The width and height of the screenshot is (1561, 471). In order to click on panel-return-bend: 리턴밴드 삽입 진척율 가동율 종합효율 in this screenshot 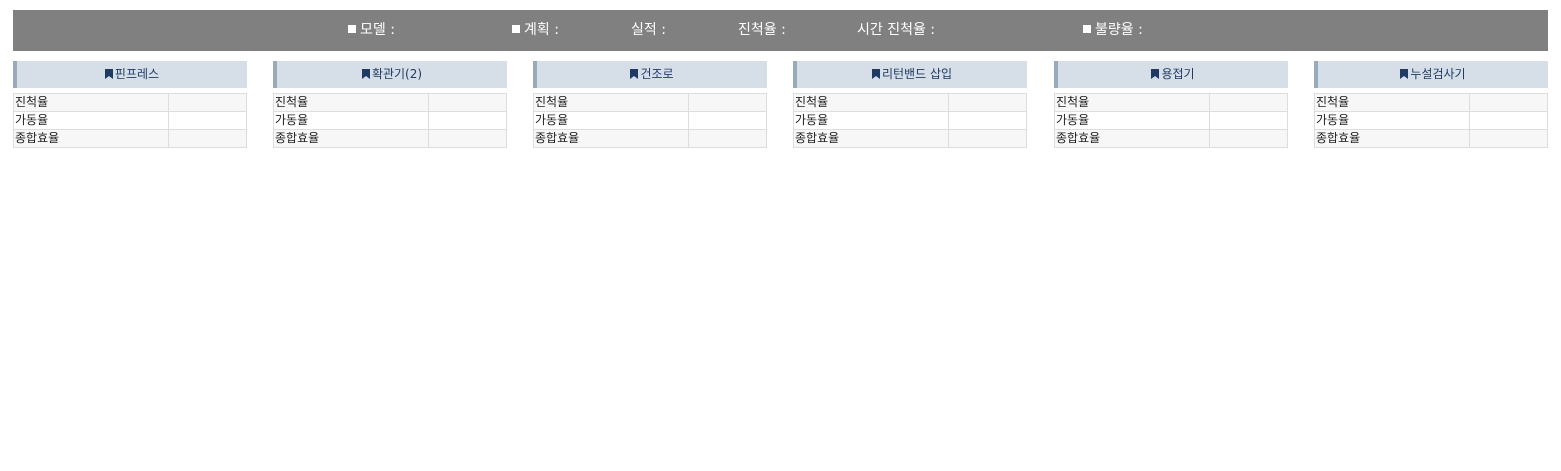, I will do `click(910, 104)`.